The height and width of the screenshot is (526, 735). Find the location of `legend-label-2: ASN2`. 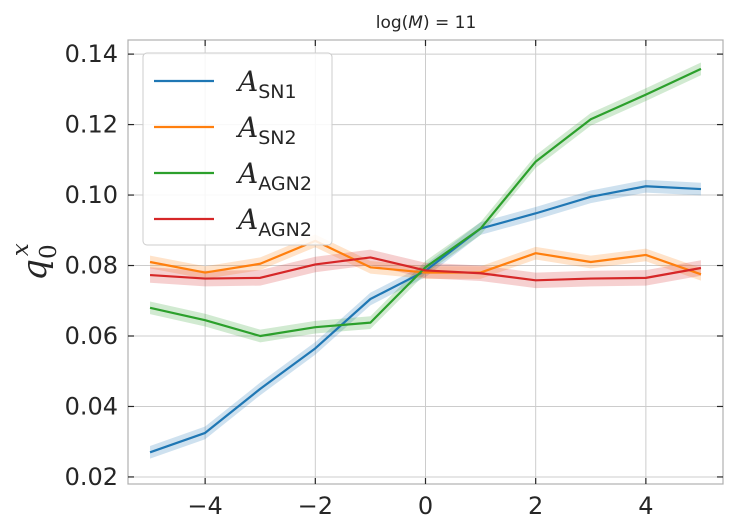

legend-label-2: ASN2 is located at coordinates (266, 130).